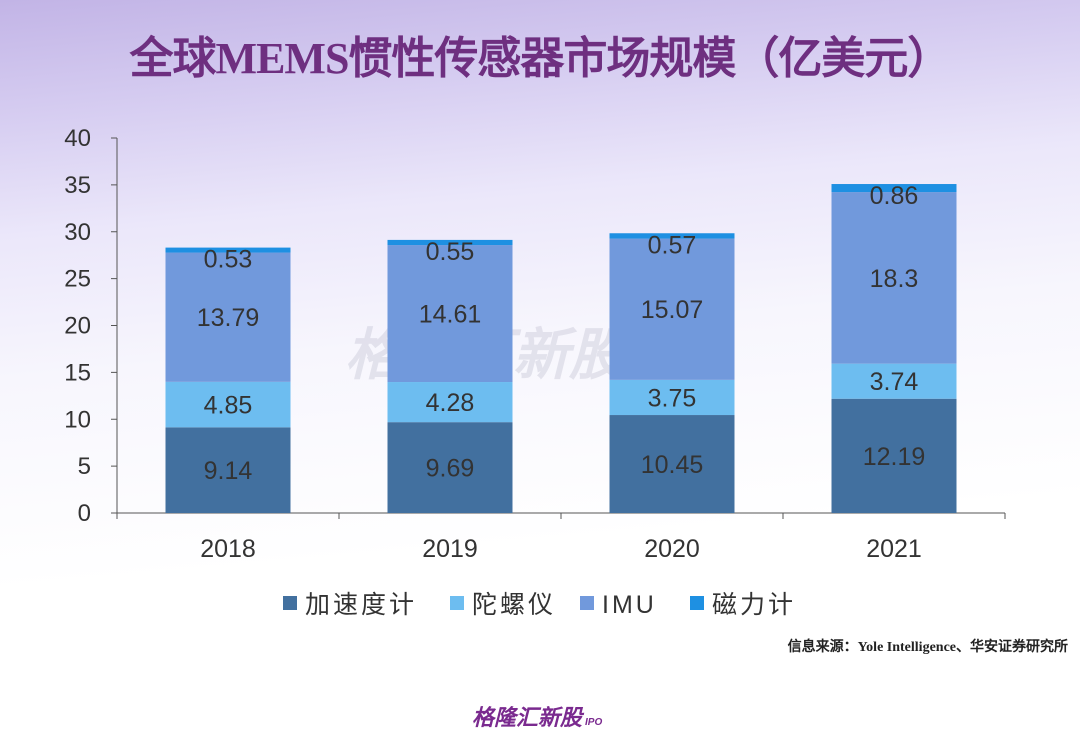 This screenshot has width=1080, height=750. What do you see at coordinates (228, 260) in the screenshot?
I see `data-label: 0.53` at bounding box center [228, 260].